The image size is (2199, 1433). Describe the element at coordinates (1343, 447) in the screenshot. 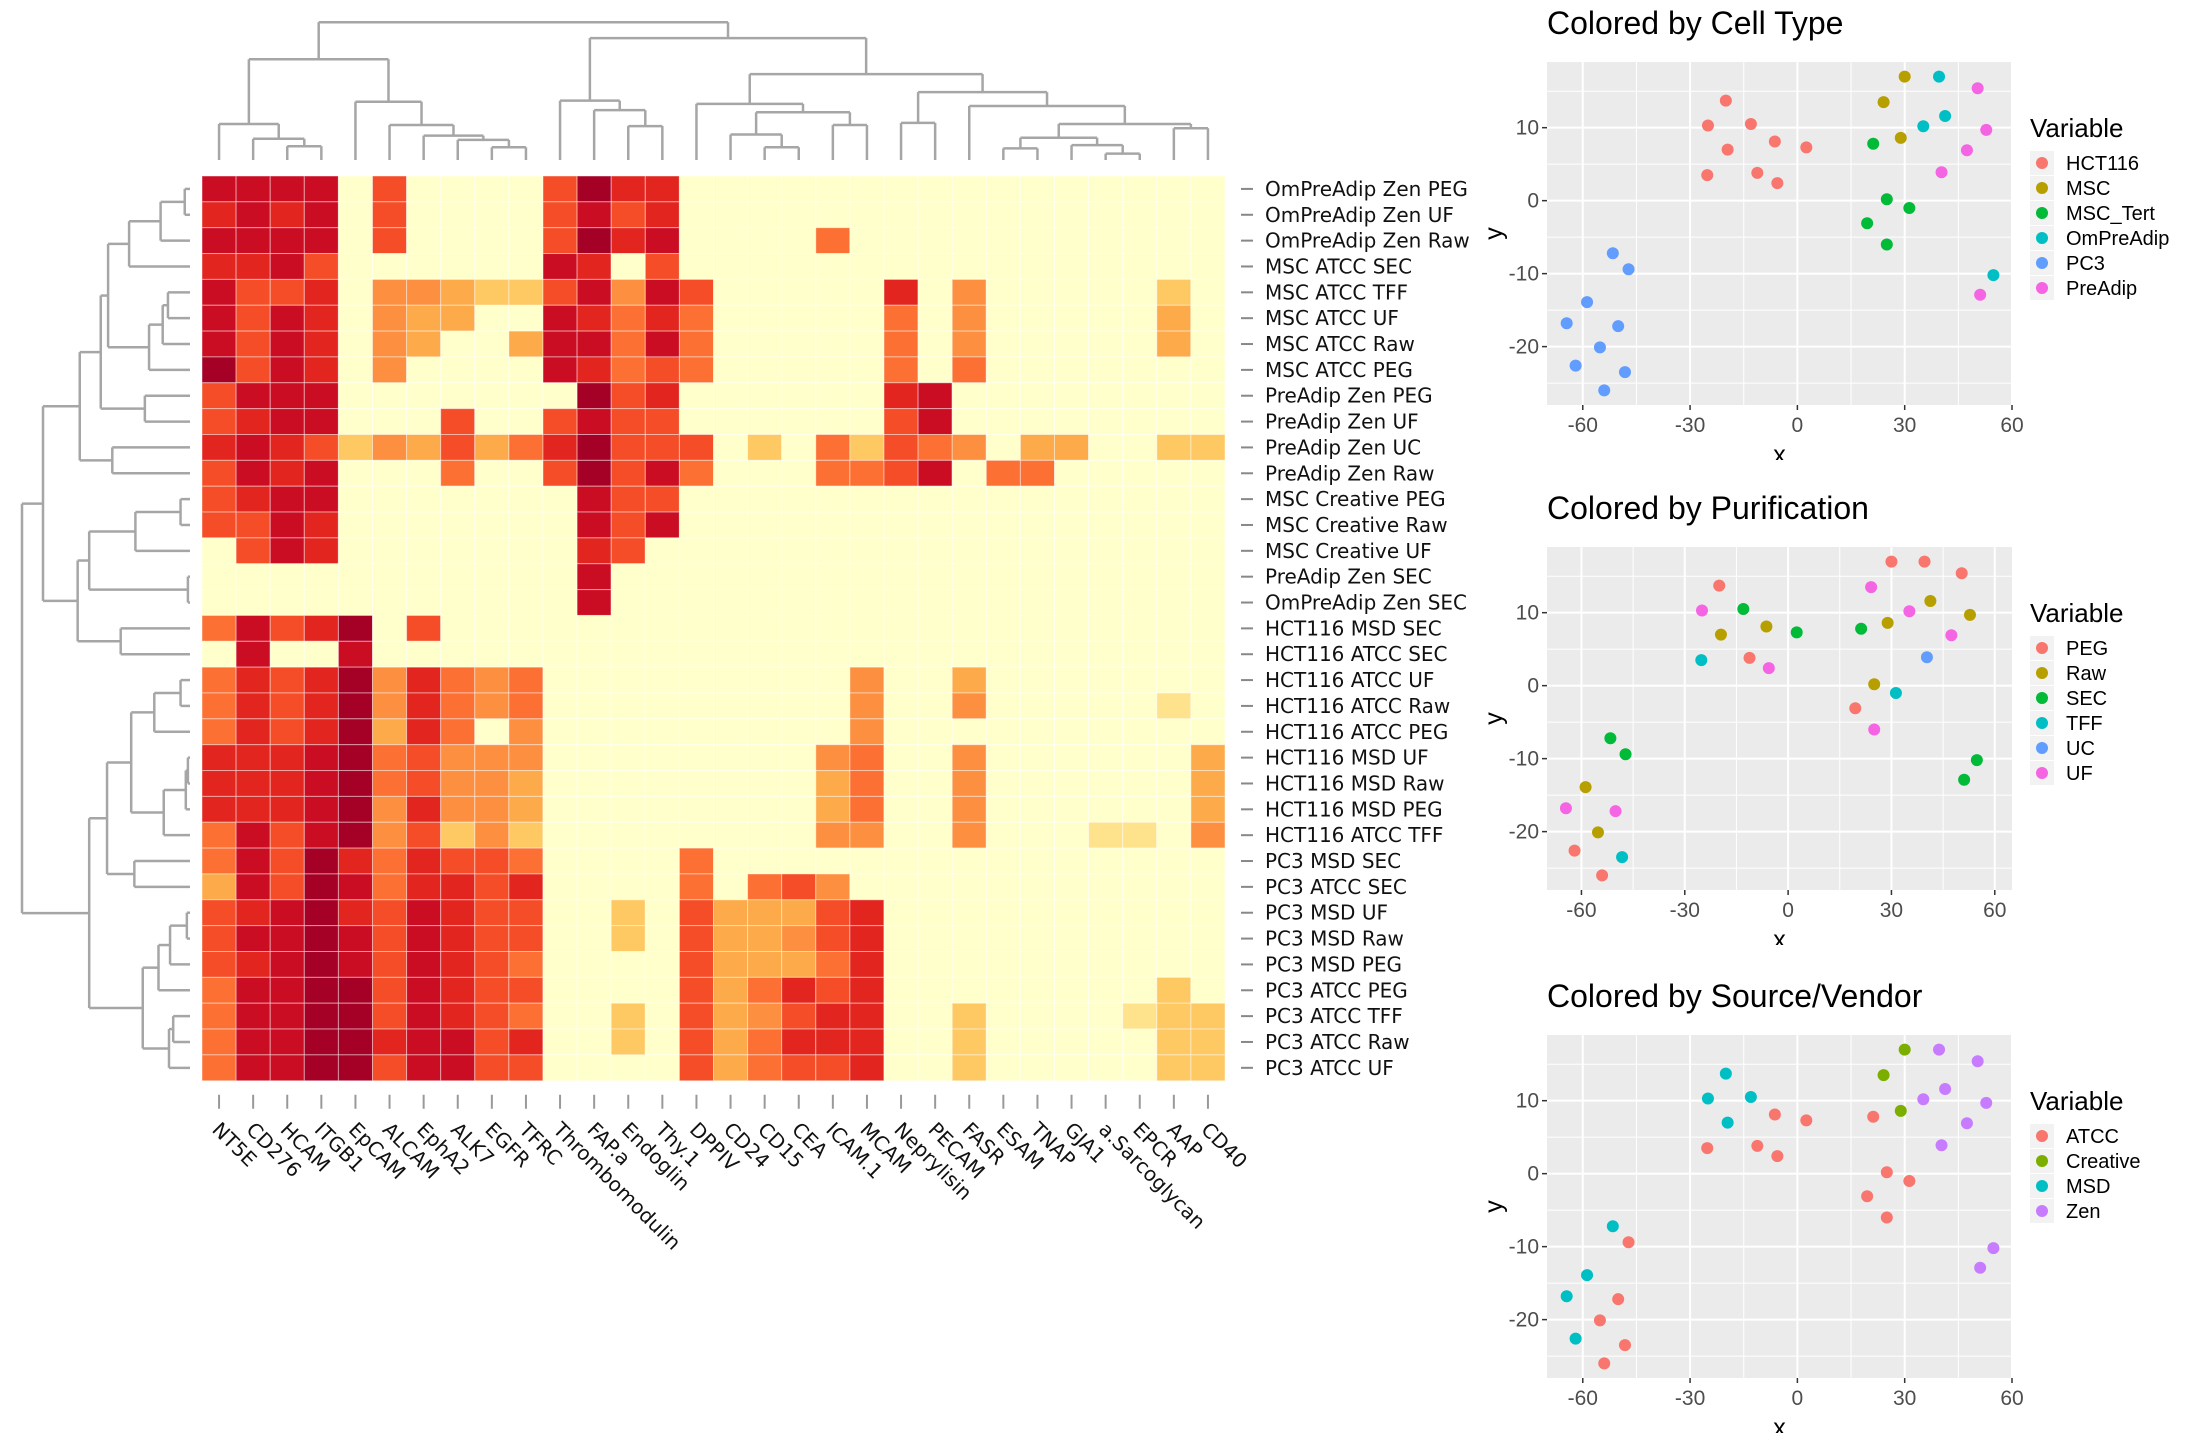

I see `row-label: PreAdip Zen UC` at that location.